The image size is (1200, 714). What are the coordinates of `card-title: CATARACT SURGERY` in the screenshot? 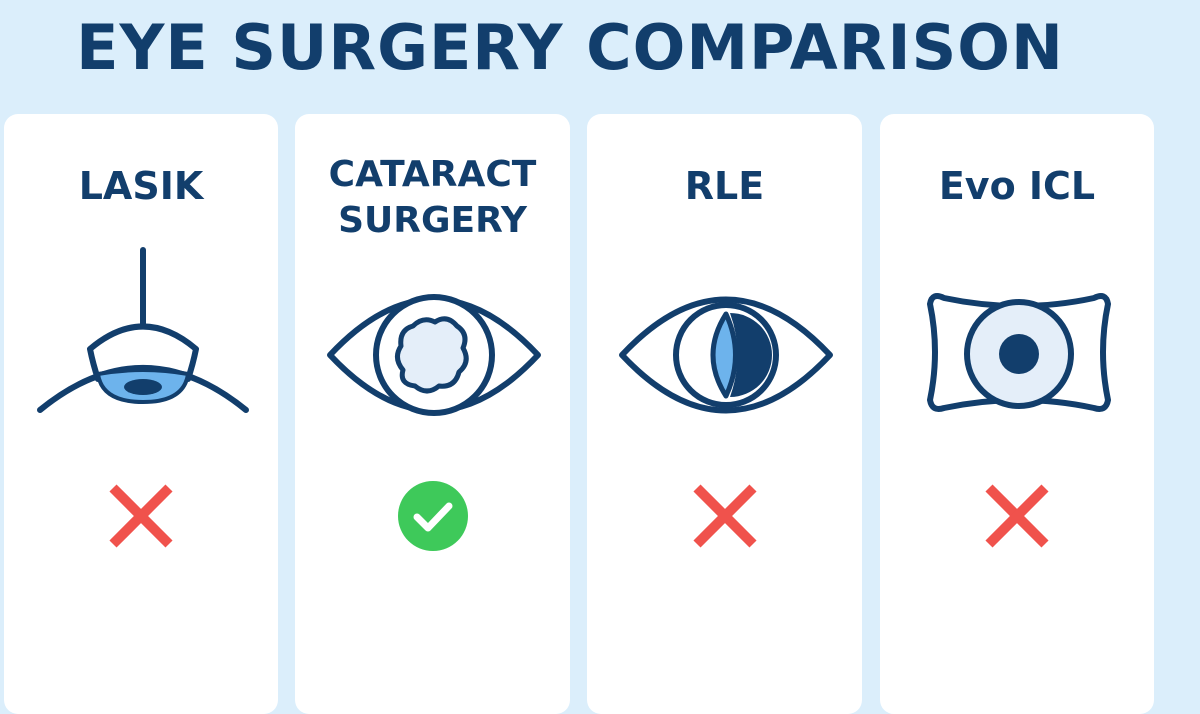 It's located at (432, 198).